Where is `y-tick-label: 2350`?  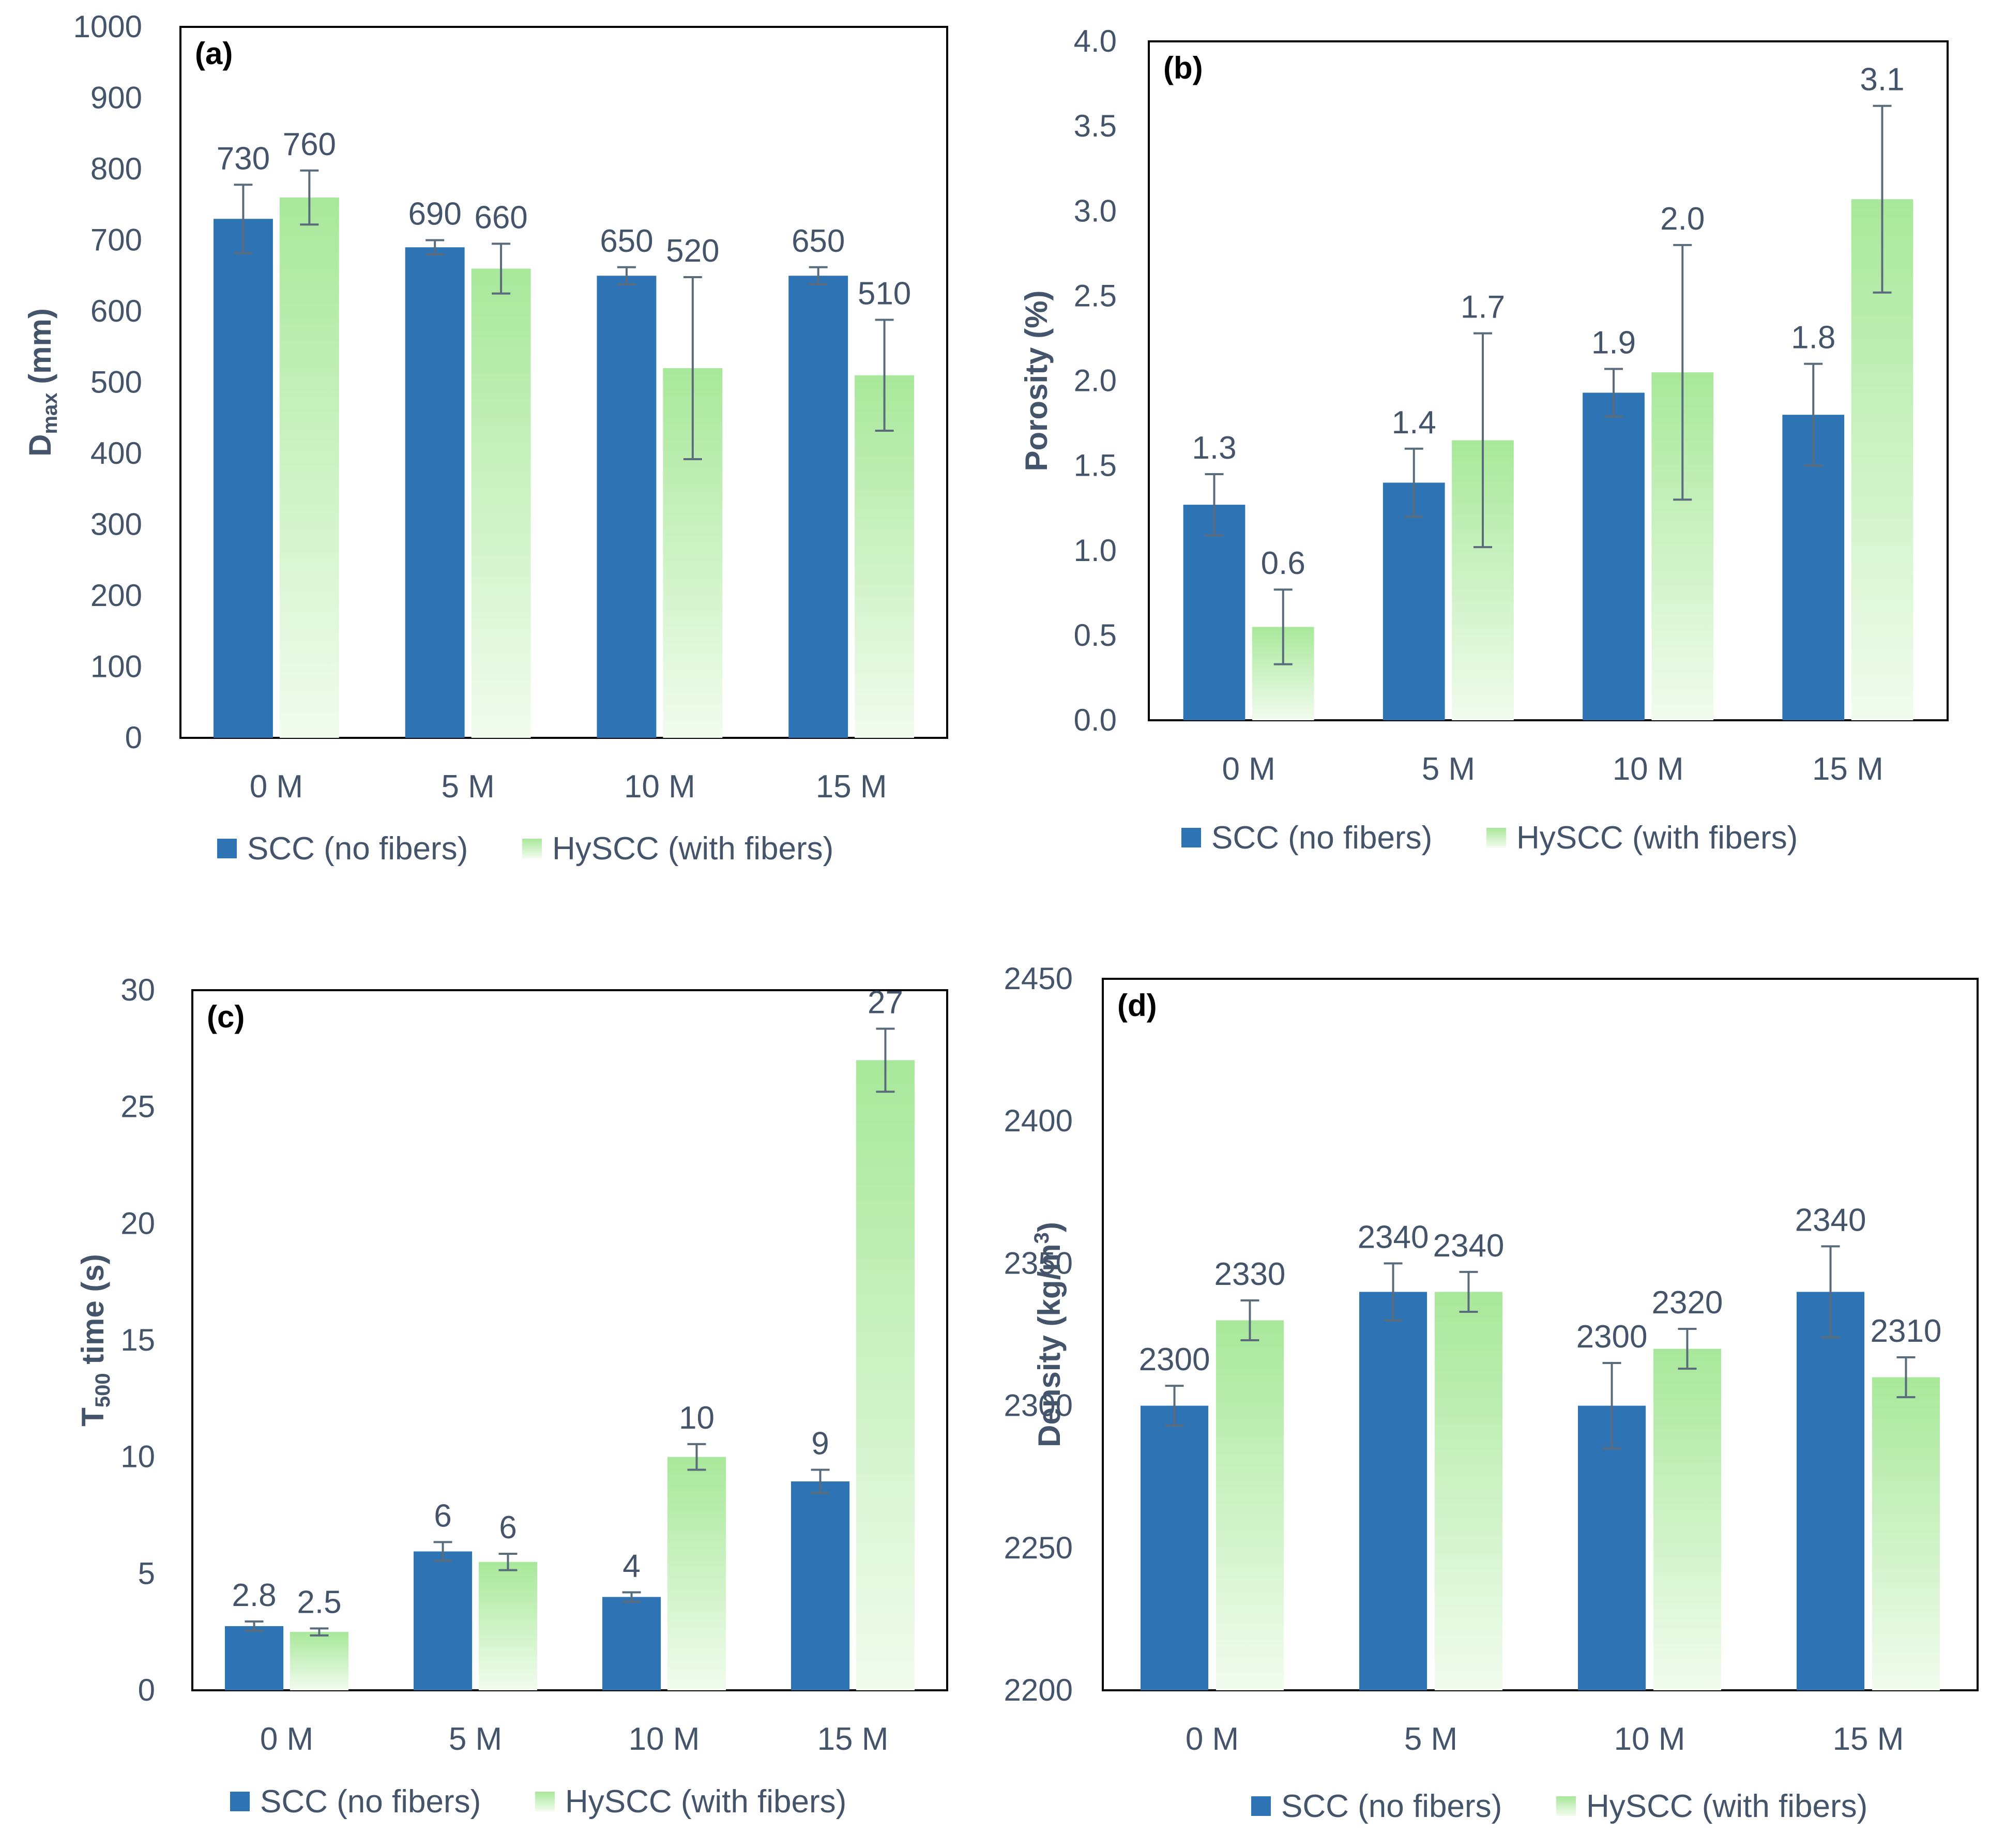 y-tick-label: 2350 is located at coordinates (1038, 1263).